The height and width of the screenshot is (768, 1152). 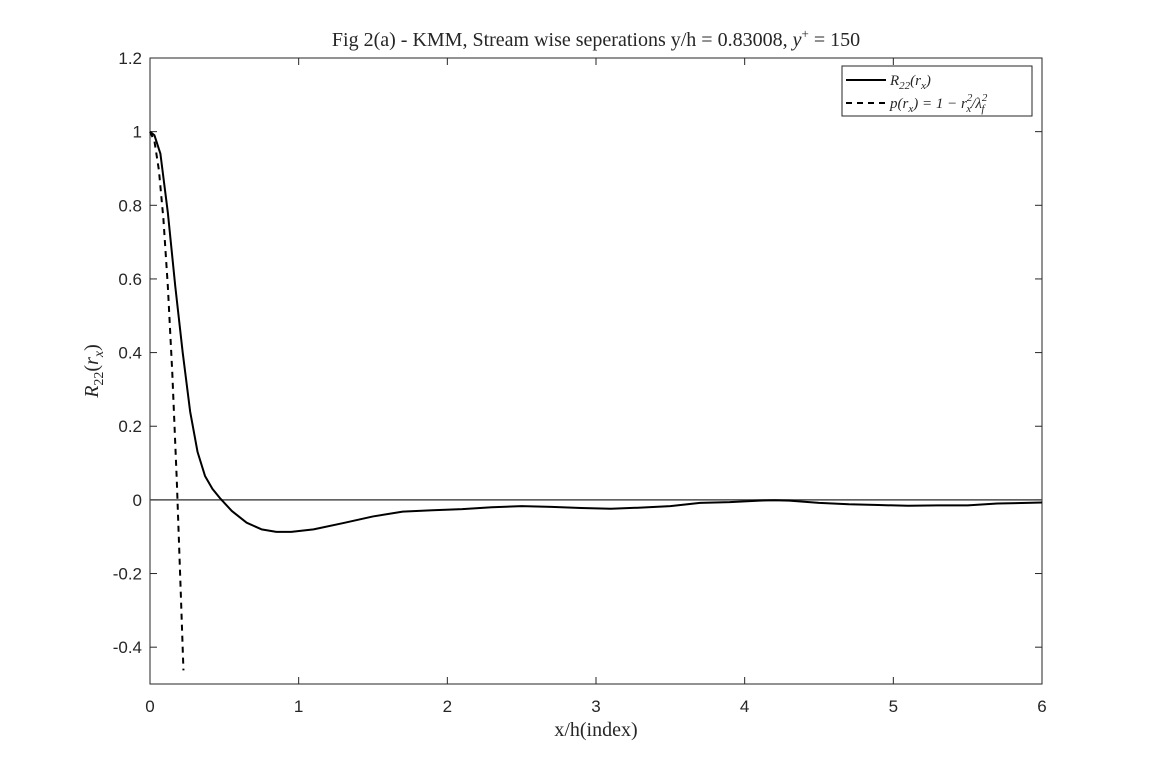 I want to click on legend: R22(rx) p(rx) = 1 − r2 x/λ2 f, so click(x=937, y=91).